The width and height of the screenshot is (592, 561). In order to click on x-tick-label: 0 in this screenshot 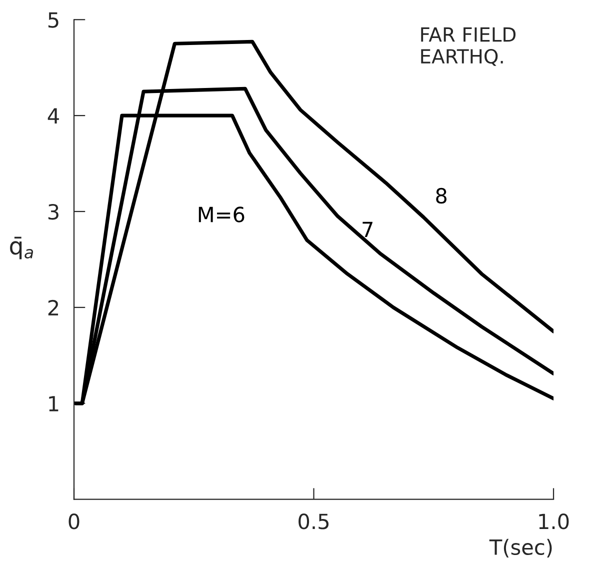, I will do `click(74, 522)`.